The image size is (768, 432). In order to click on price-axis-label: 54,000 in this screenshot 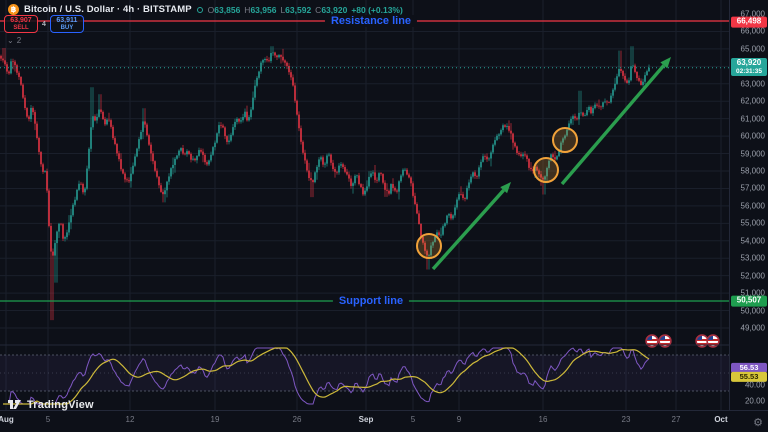, I will do `click(752, 241)`.